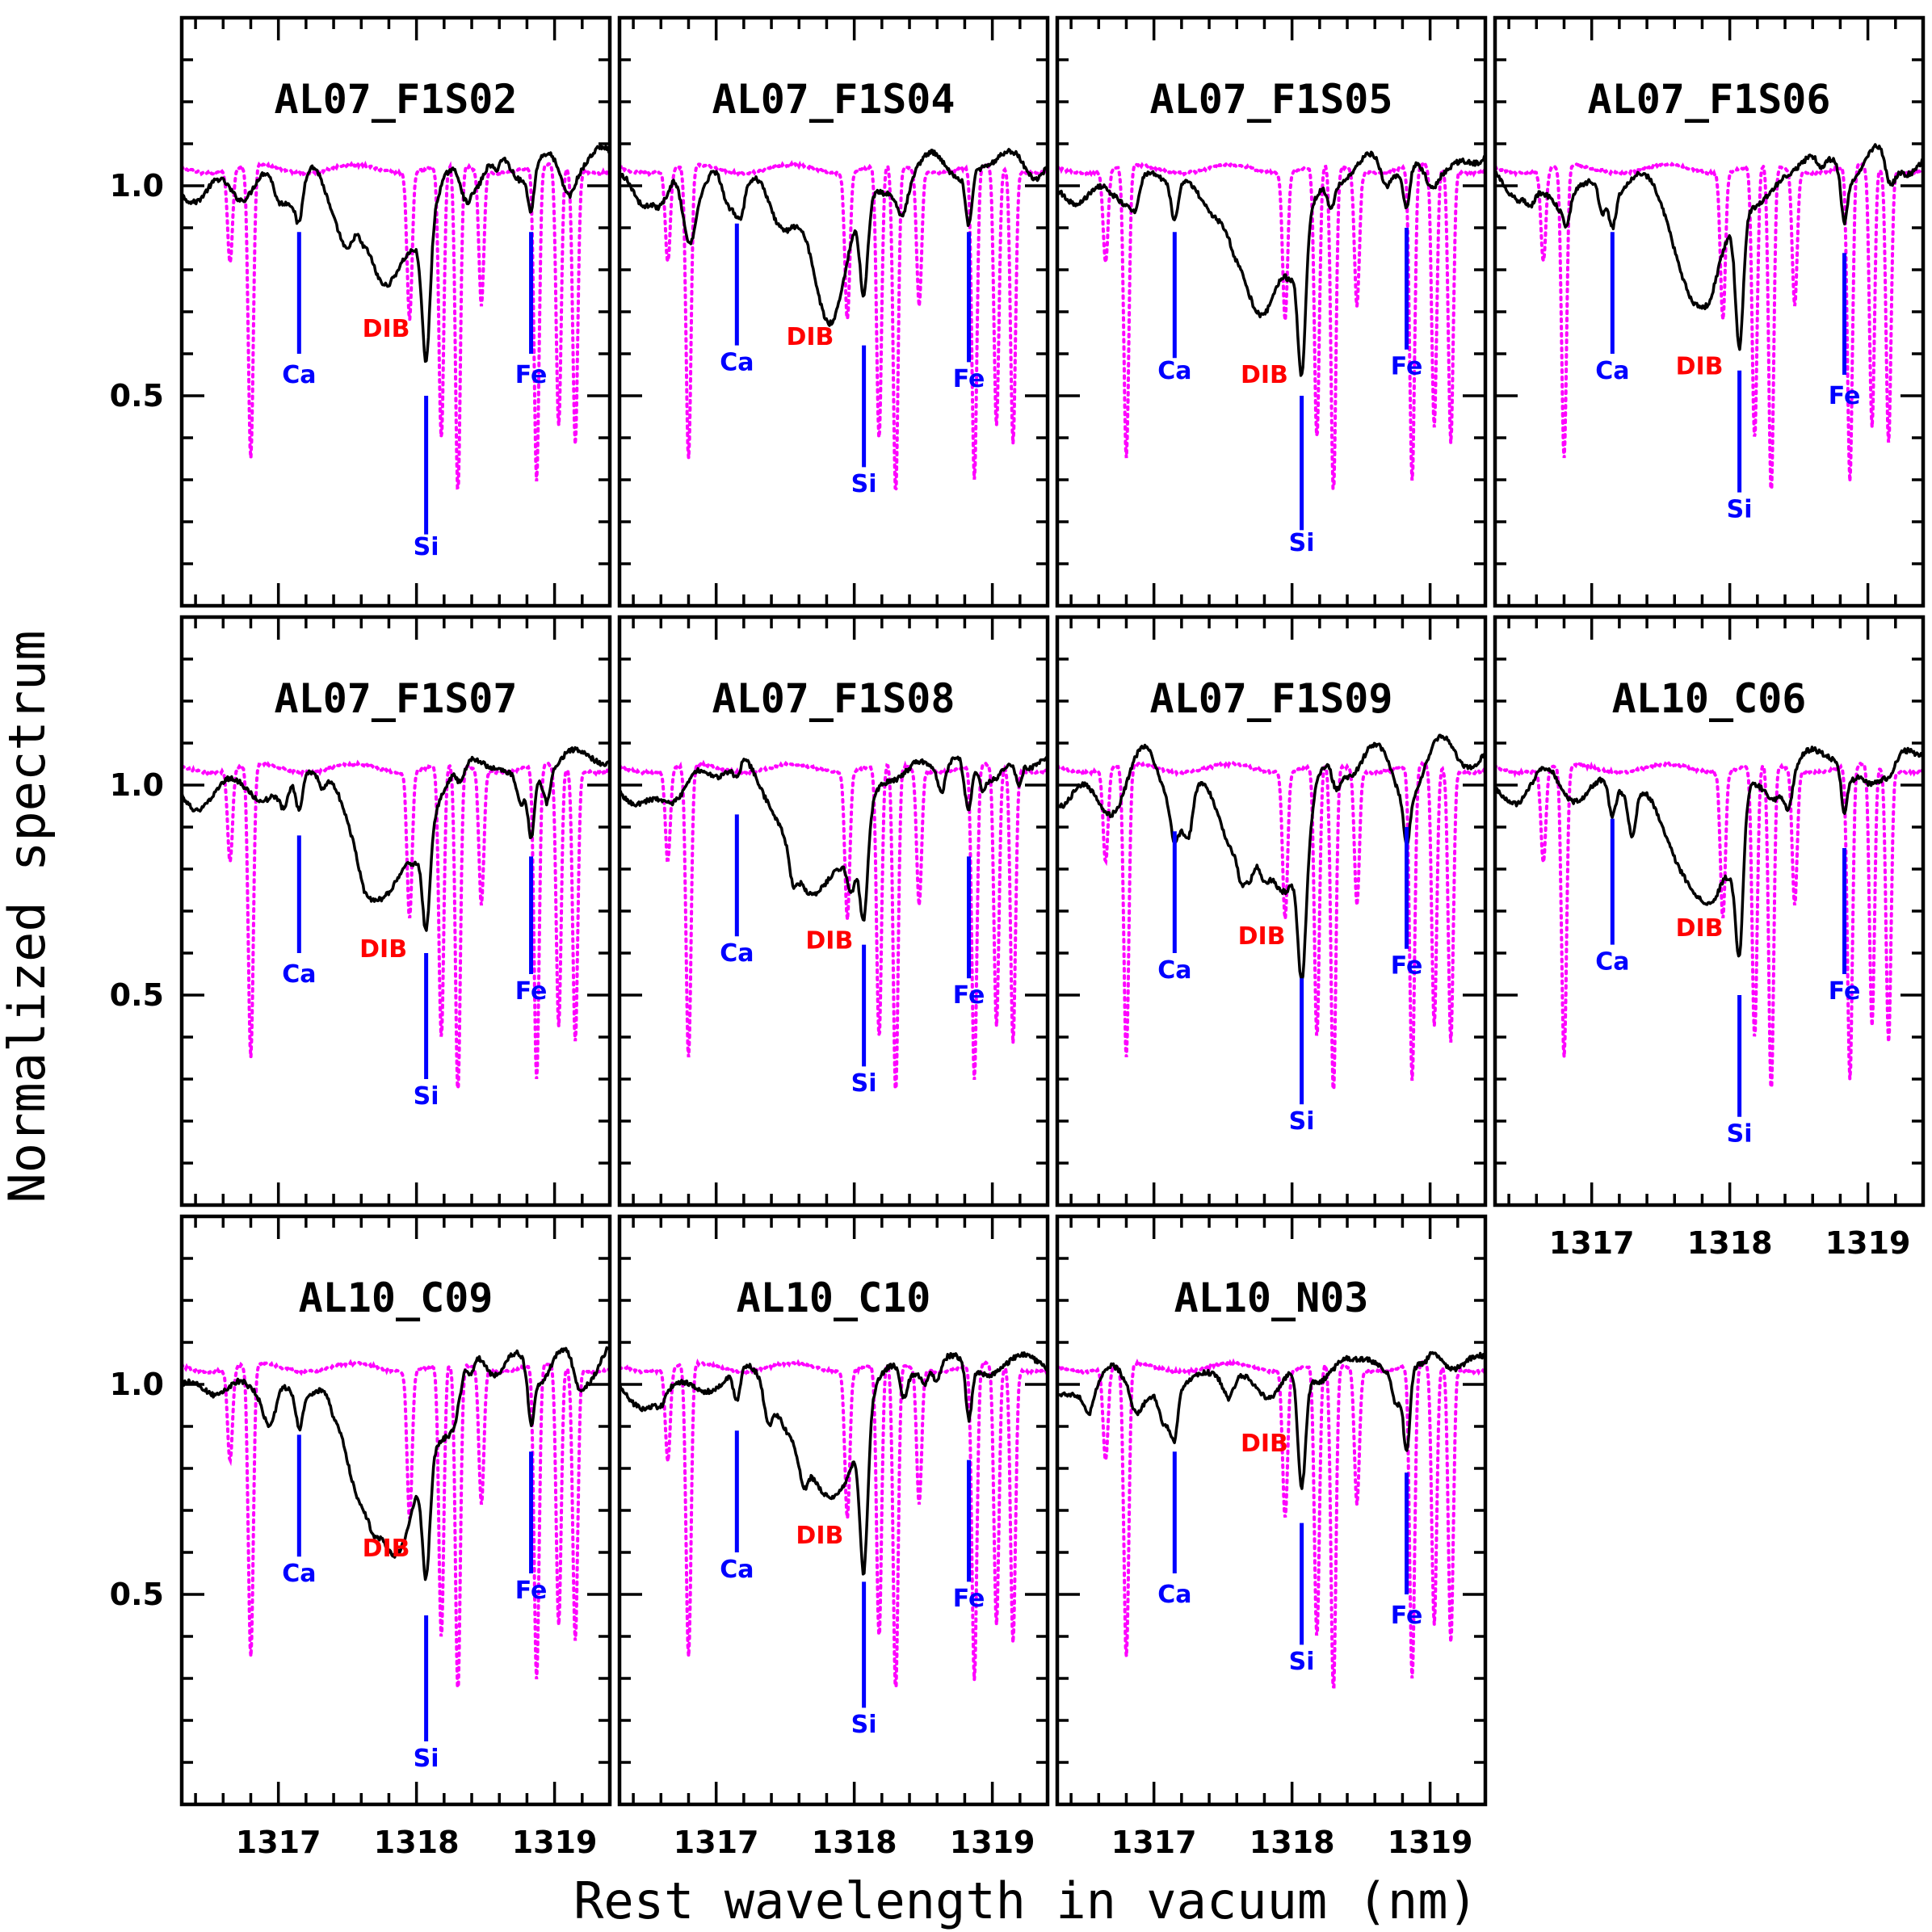  I want to click on spectrum-panel: 0.5 1.0 1317 1318 1319 AL10_C09 Ca Si Fe DIB, so click(361, 1537).